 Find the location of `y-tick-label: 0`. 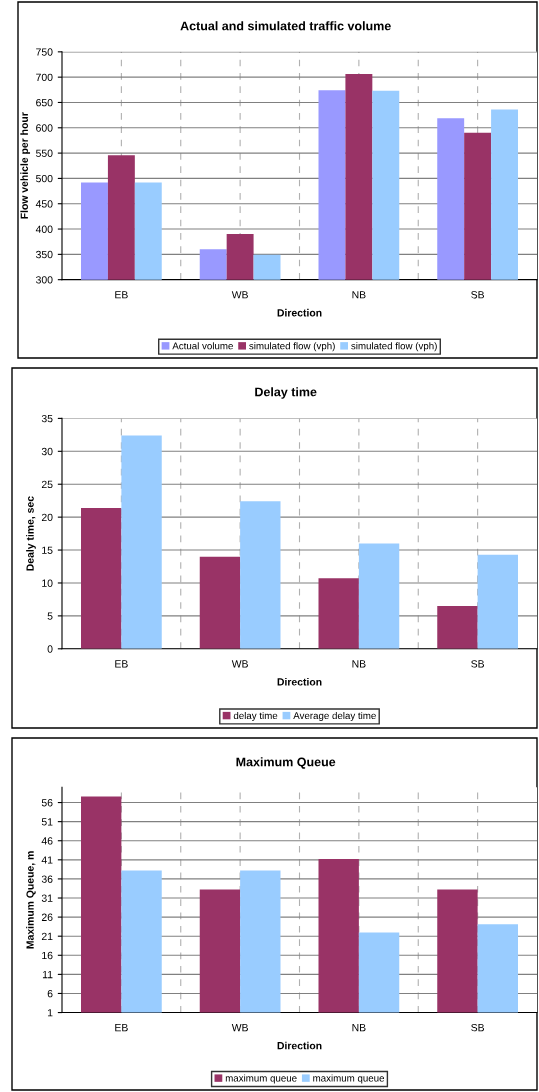

y-tick-label: 0 is located at coordinates (50, 649).